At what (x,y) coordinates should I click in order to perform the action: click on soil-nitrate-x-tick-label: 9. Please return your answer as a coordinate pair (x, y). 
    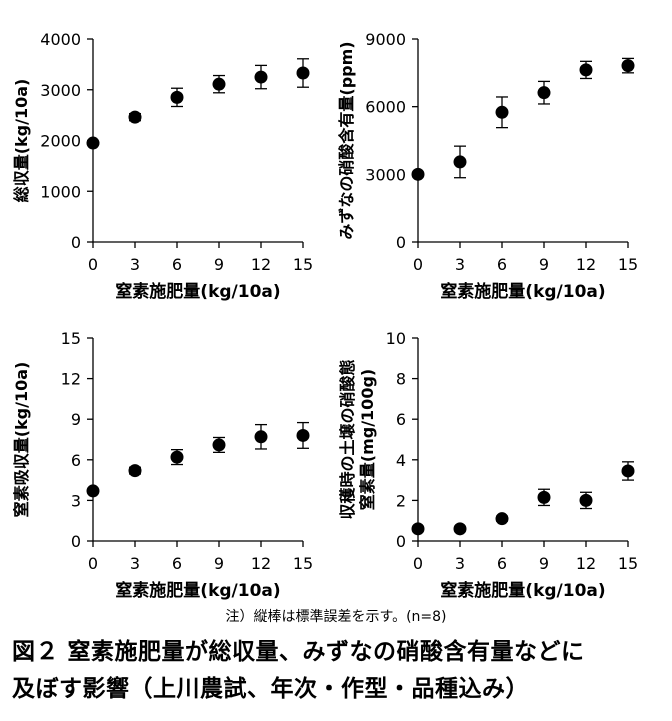
    Looking at the image, I should click on (544, 563).